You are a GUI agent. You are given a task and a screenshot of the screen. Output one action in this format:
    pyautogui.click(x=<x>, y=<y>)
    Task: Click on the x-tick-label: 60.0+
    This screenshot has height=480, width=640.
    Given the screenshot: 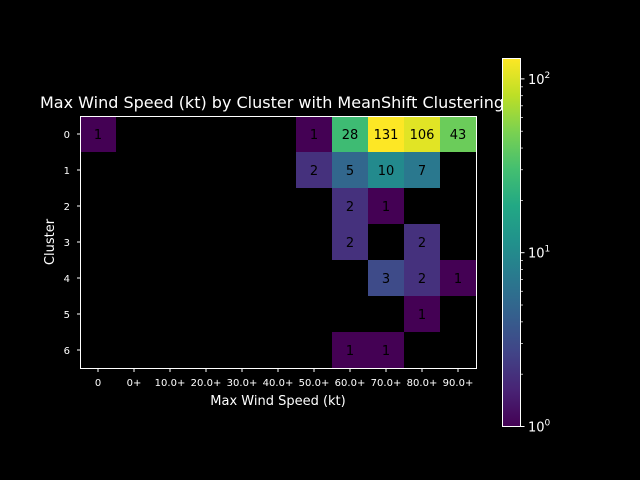 What is the action you would take?
    pyautogui.click(x=350, y=383)
    